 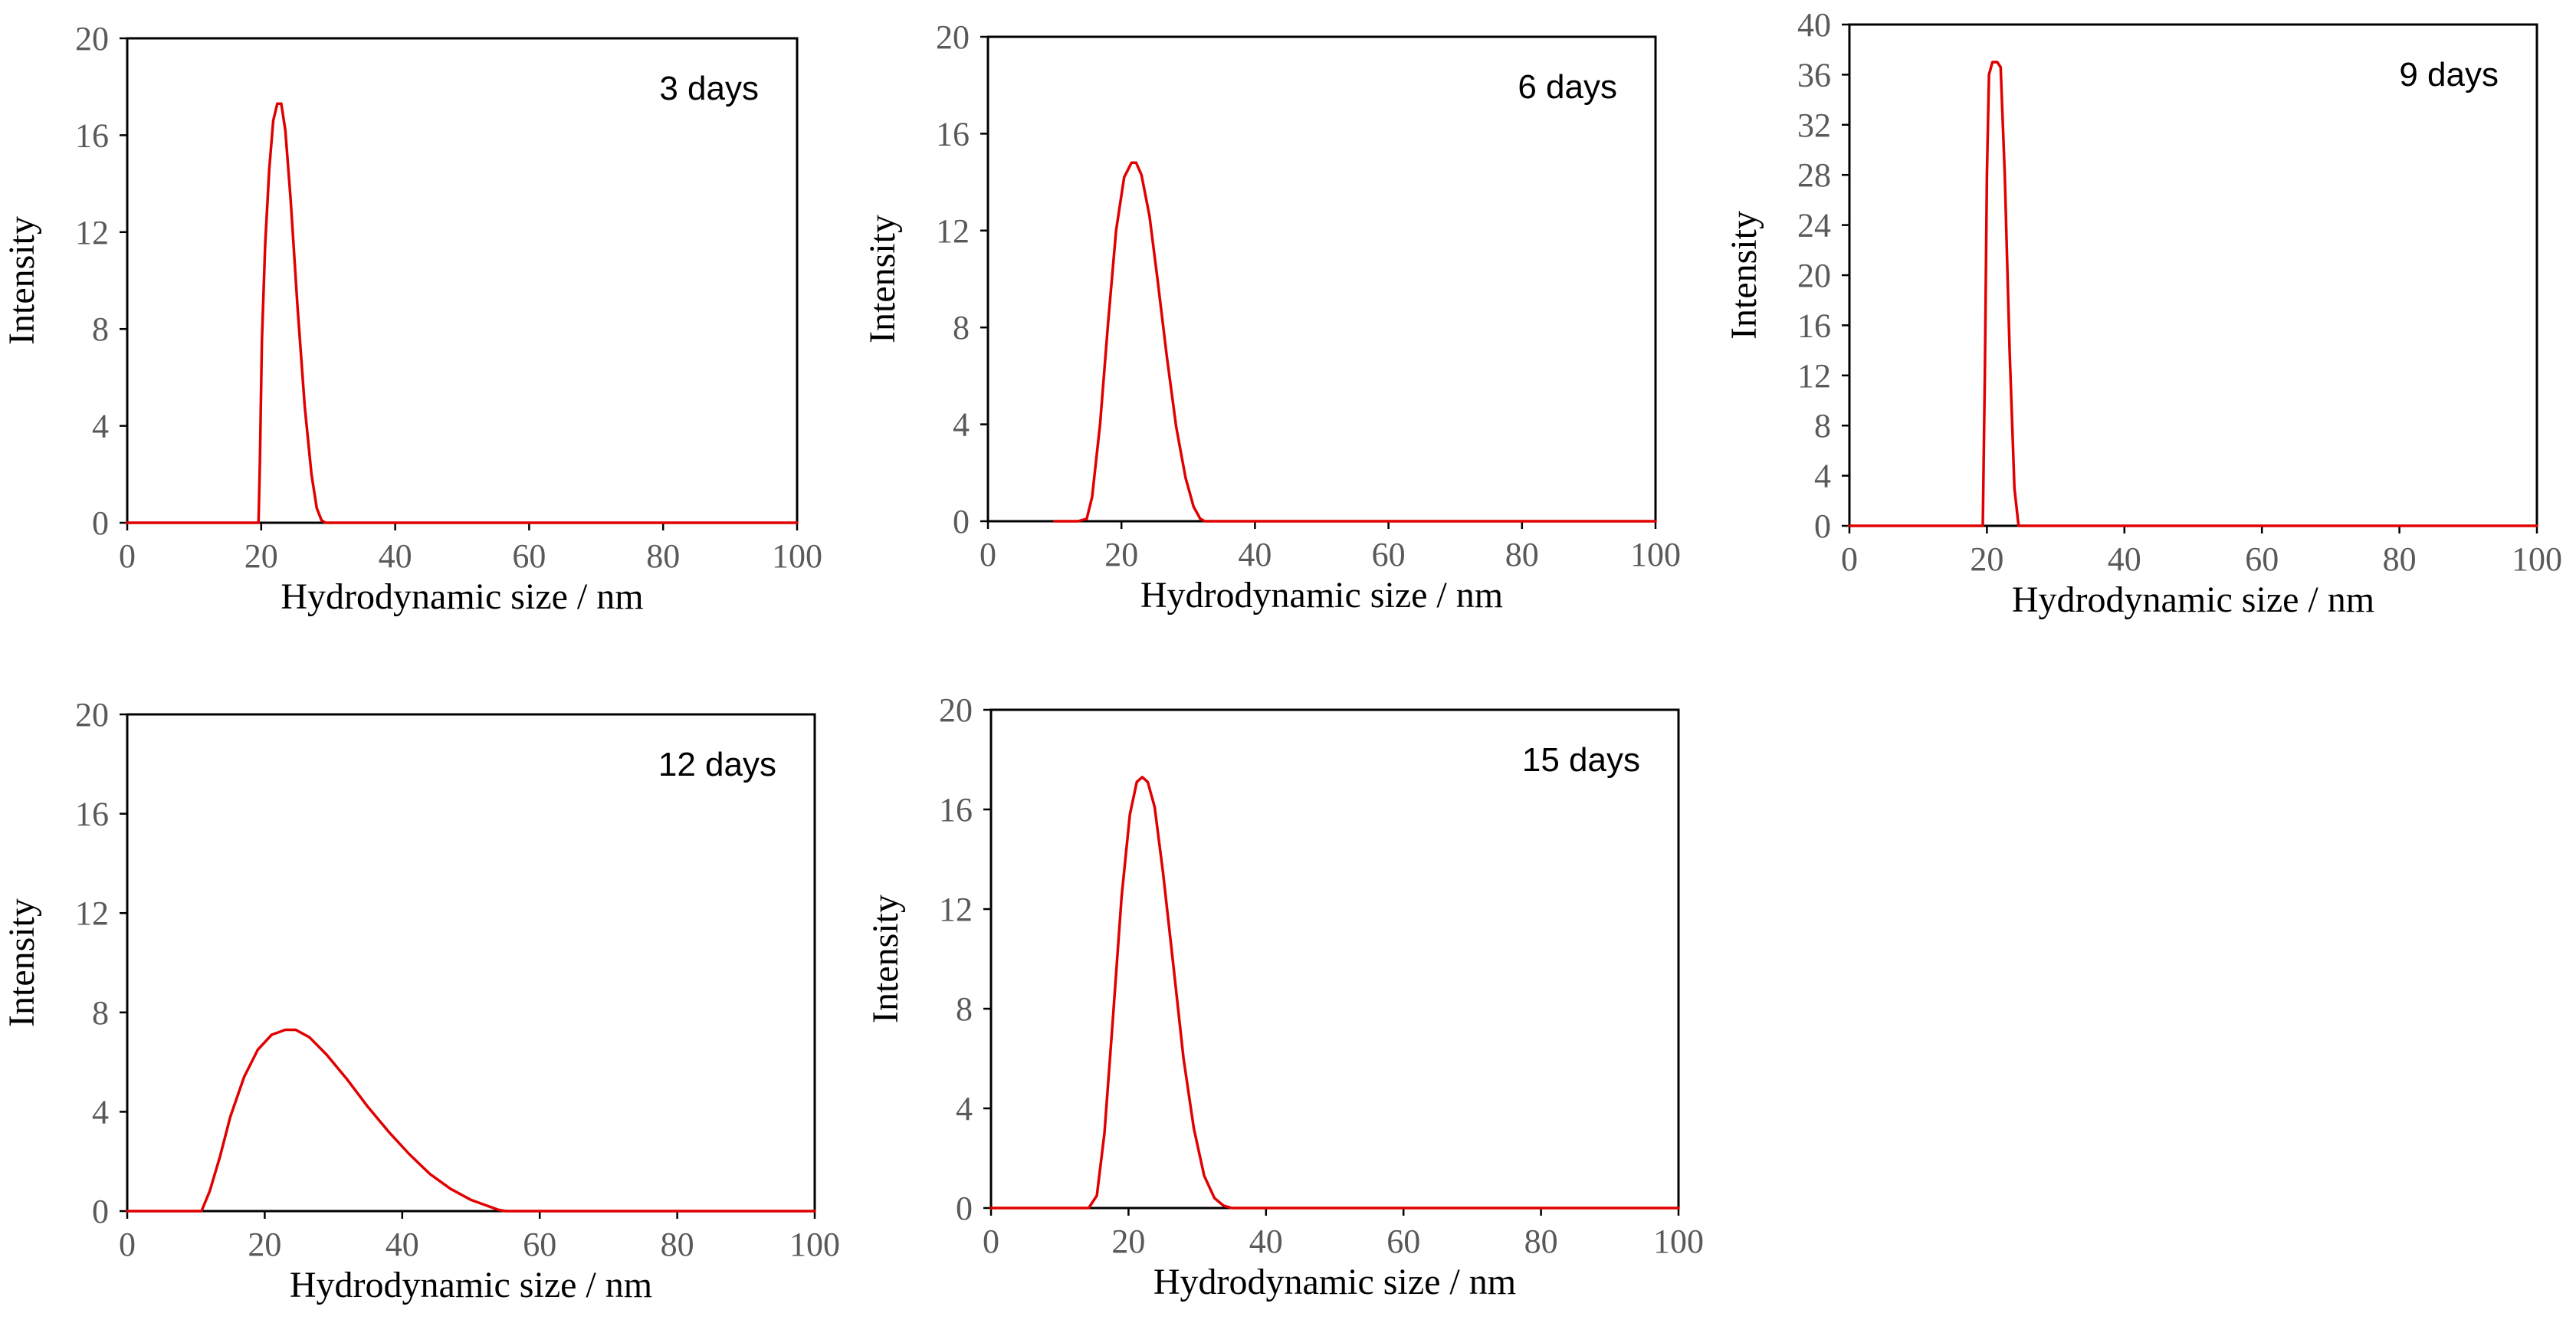 What do you see at coordinates (1567, 87) in the screenshot?
I see `panel-title: 6 days` at bounding box center [1567, 87].